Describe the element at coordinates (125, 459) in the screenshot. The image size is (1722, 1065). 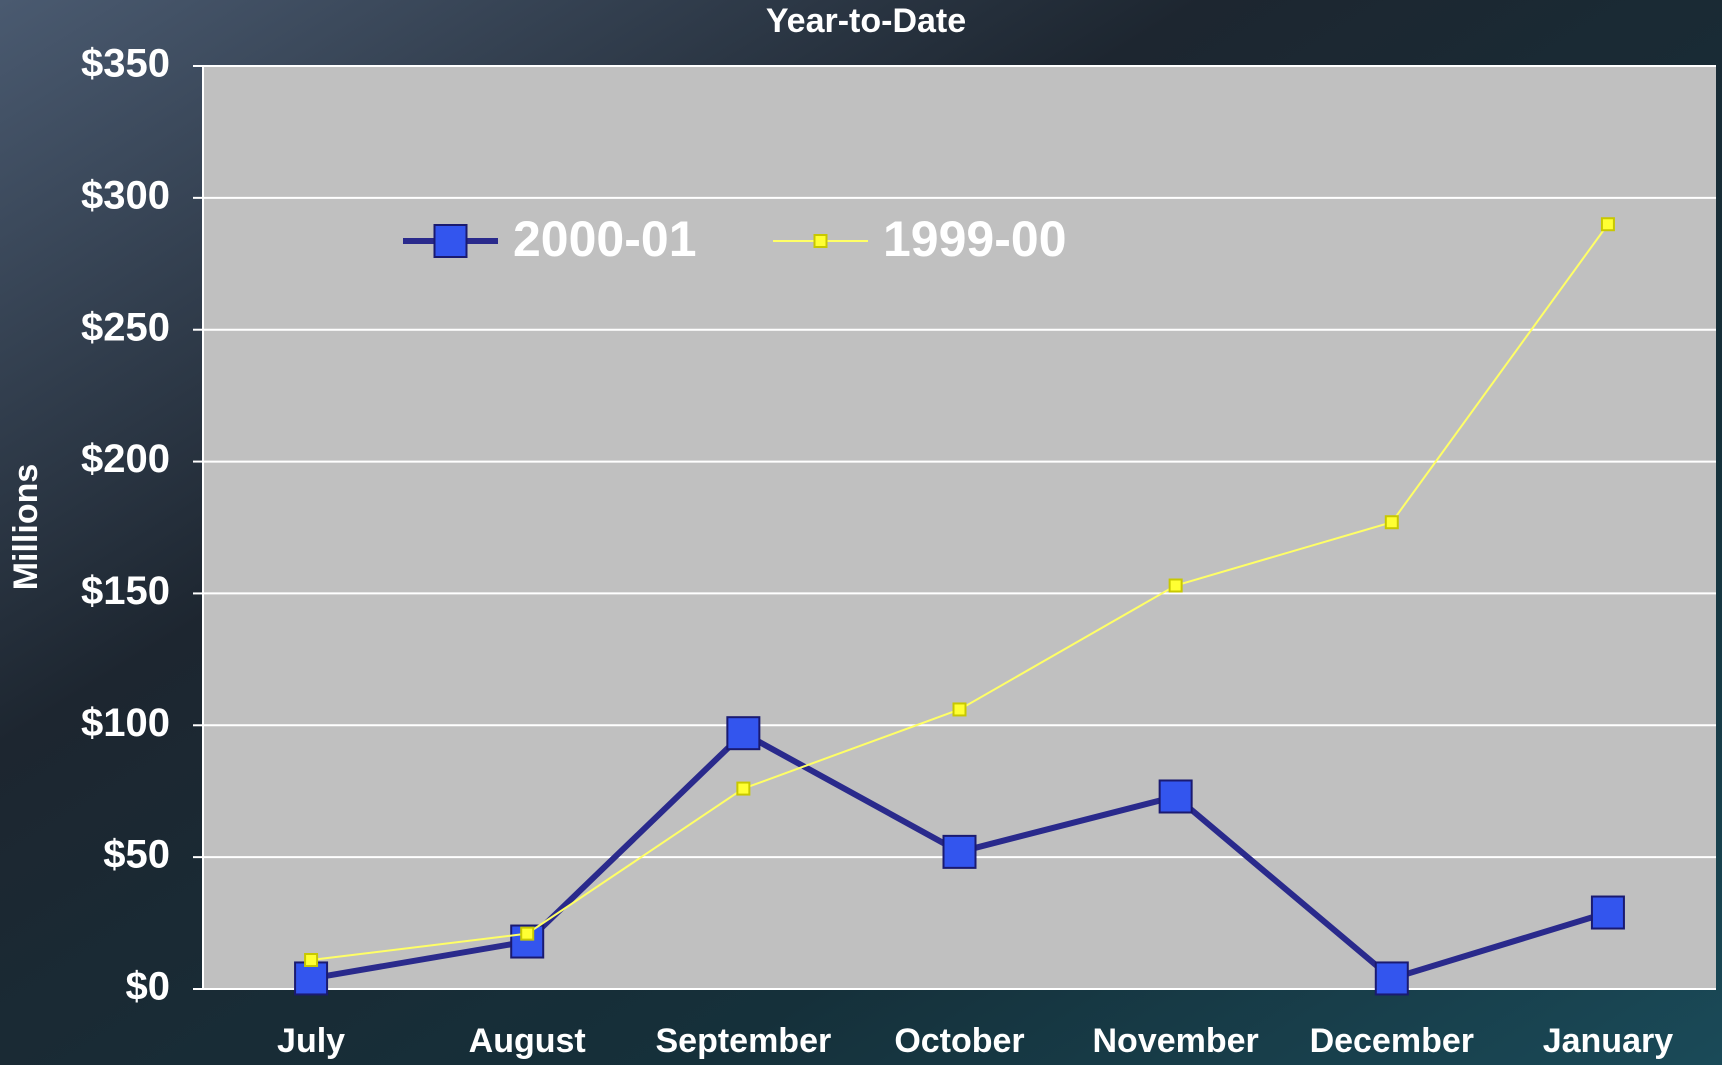
I see `y-tick-label: $200` at that location.